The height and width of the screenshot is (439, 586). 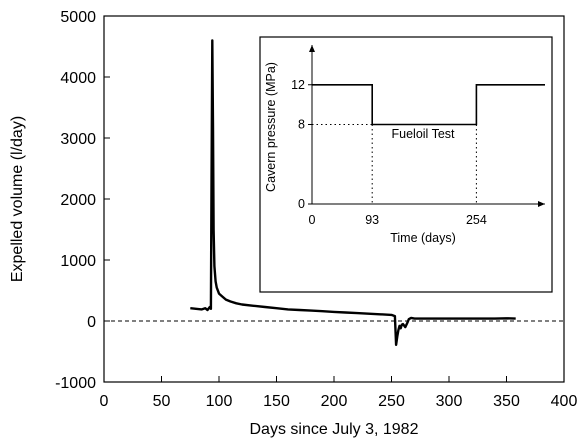 I want to click on main-x-tick-label: 50, so click(x=162, y=401).